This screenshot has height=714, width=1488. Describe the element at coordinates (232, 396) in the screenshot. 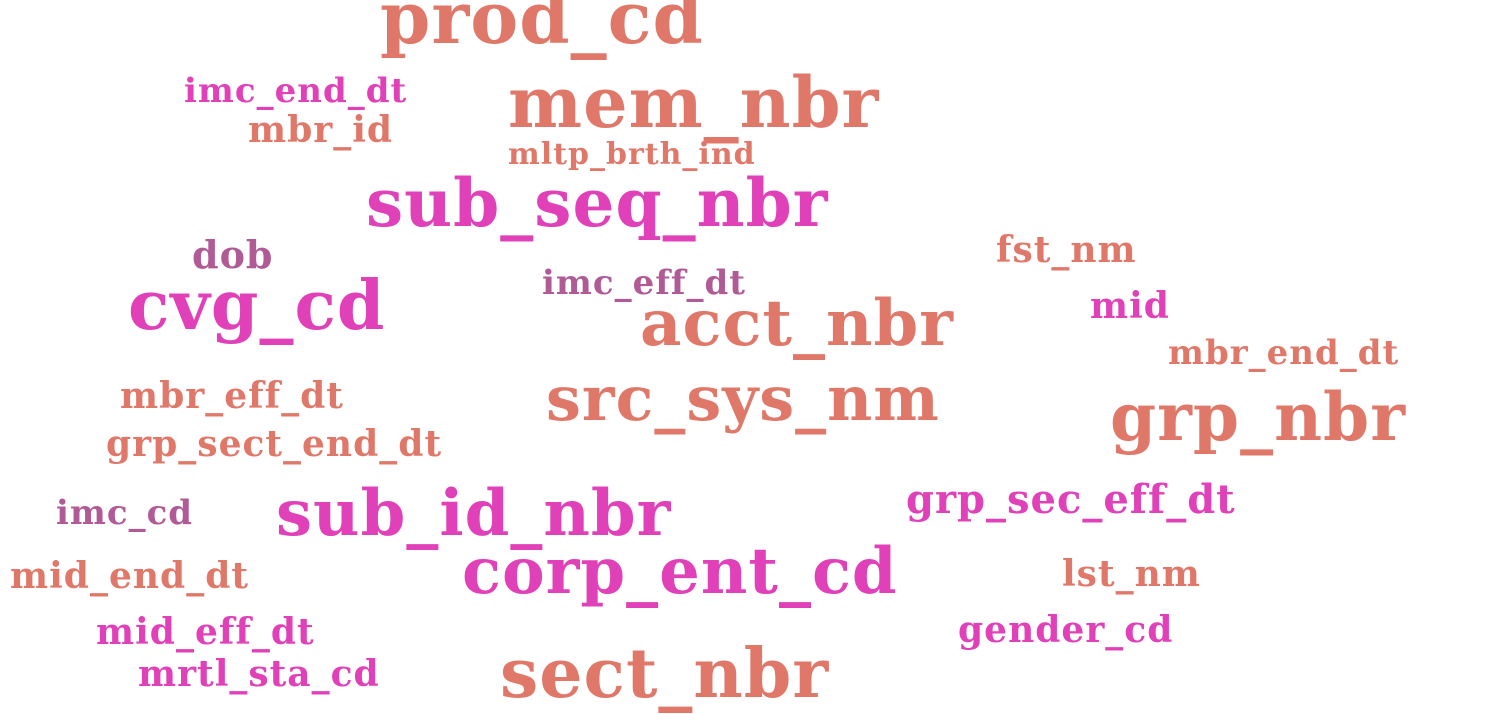

I see `word-mbr-eff-dt: mbr_eff_dt` at that location.